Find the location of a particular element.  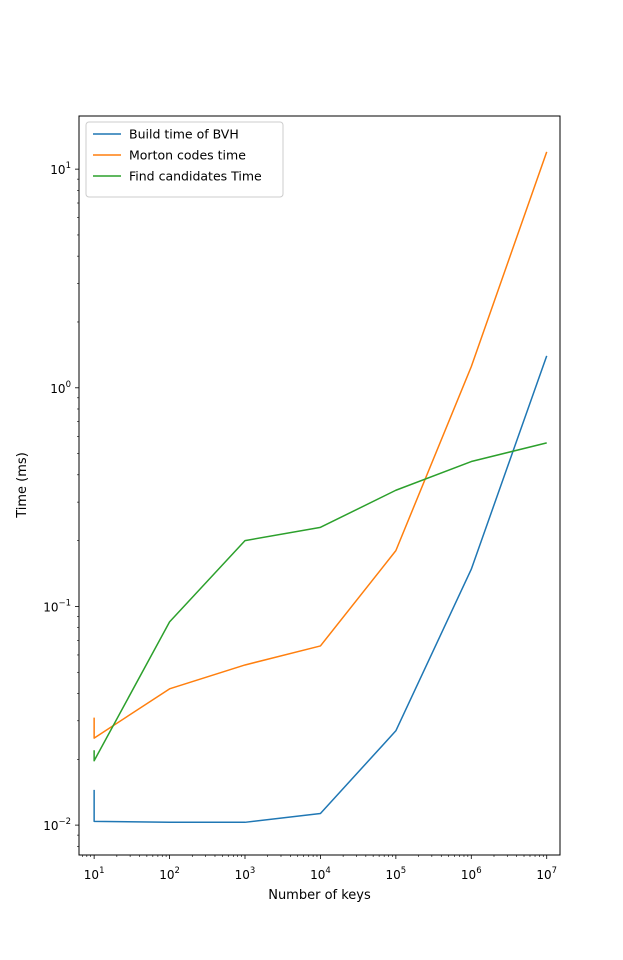

legend-label: Build time of BVH is located at coordinates (184, 134).